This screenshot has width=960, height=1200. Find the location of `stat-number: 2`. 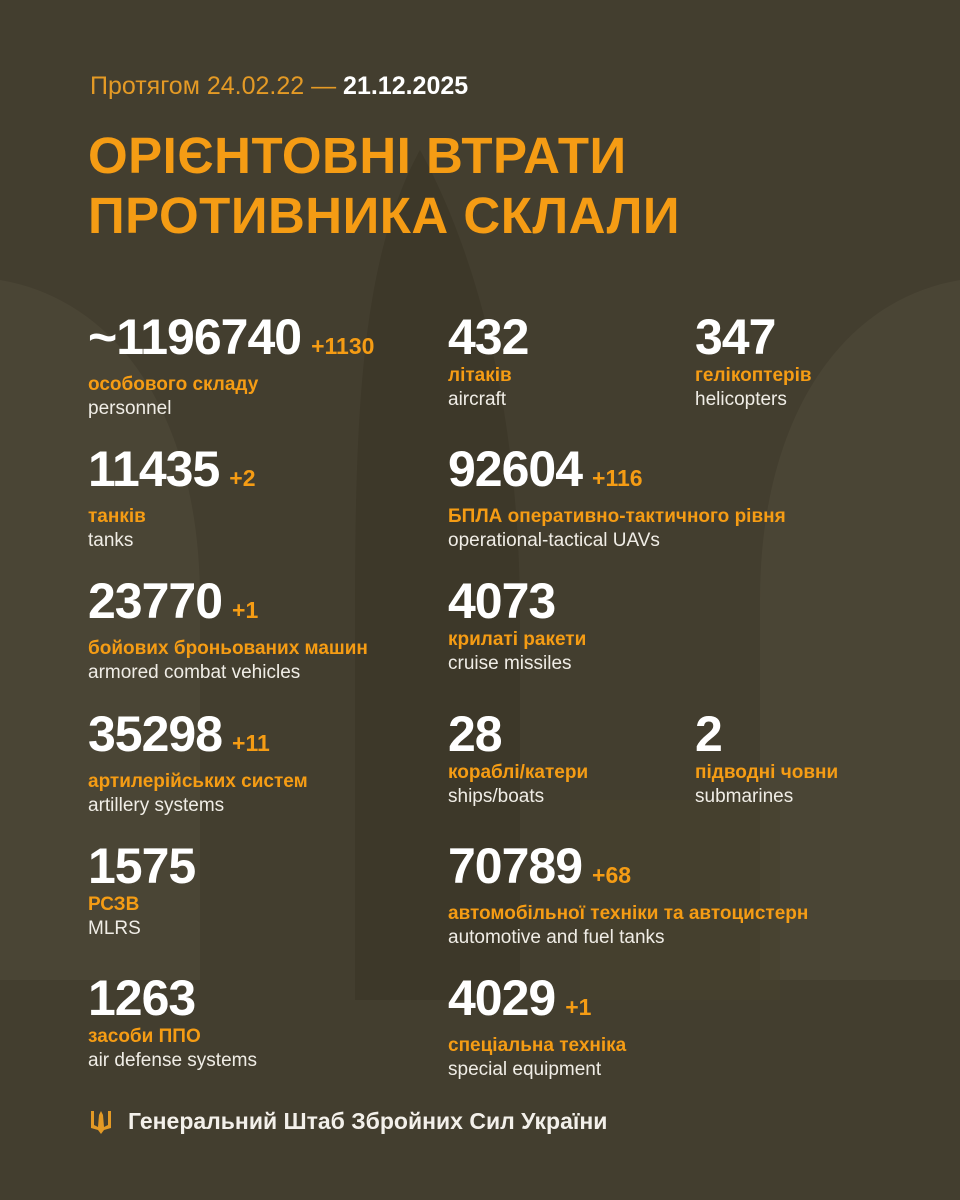

stat-number: 2 is located at coordinates (709, 734).